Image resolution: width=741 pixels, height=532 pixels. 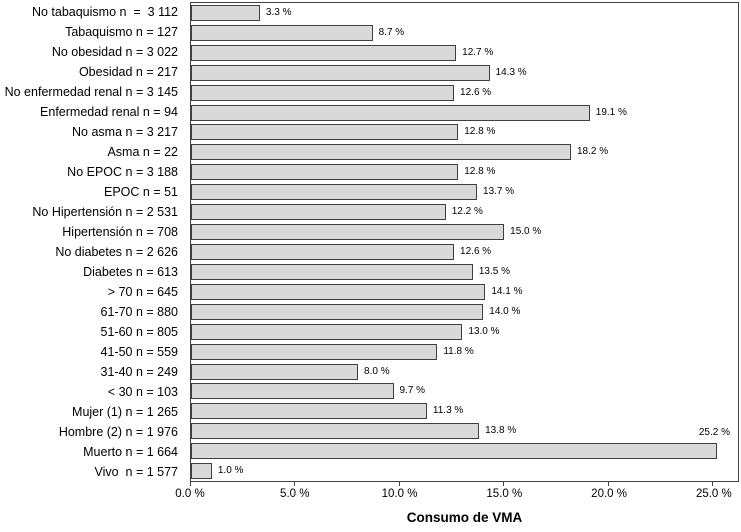 I want to click on value-label: 8.7 %, so click(x=391, y=32).